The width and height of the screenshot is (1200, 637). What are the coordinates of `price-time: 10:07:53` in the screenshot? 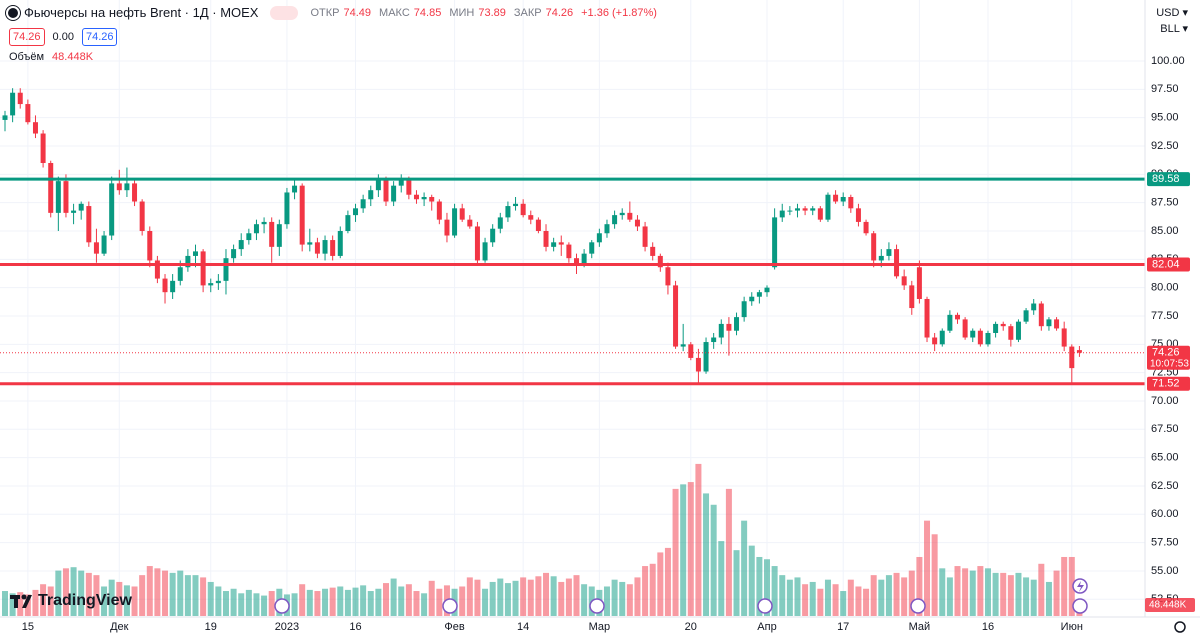 It's located at (1169, 363).